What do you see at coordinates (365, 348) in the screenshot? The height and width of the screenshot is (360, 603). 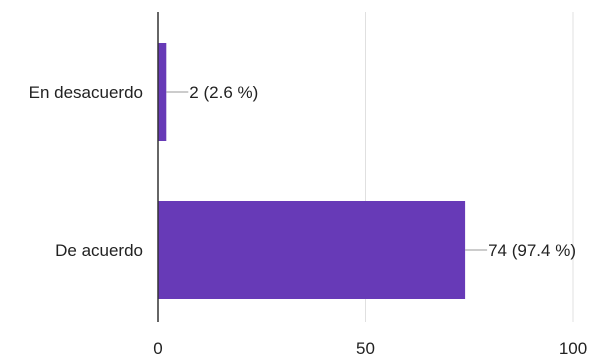 I see `x-tick-label-50: 50` at bounding box center [365, 348].